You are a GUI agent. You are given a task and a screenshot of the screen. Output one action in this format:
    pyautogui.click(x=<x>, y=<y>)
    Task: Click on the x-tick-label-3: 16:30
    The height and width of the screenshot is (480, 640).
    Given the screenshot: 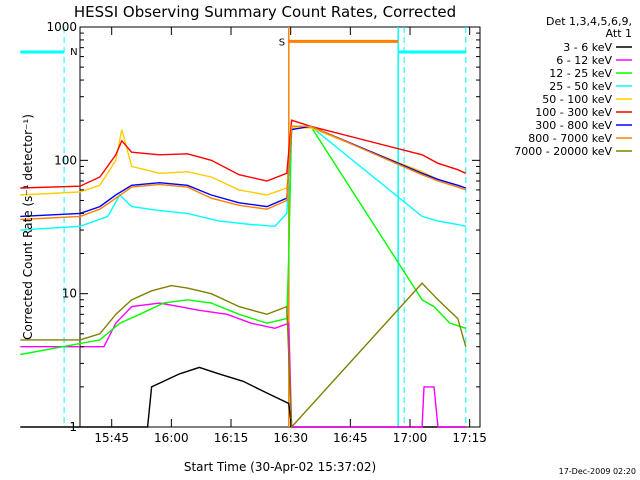 What is the action you would take?
    pyautogui.click(x=290, y=438)
    